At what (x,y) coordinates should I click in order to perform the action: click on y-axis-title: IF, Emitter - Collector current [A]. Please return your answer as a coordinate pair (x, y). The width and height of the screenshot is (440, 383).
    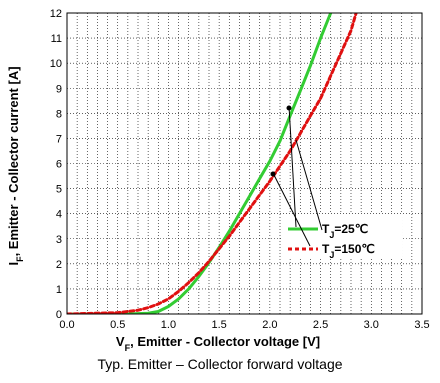
    Looking at the image, I should click on (15, 165).